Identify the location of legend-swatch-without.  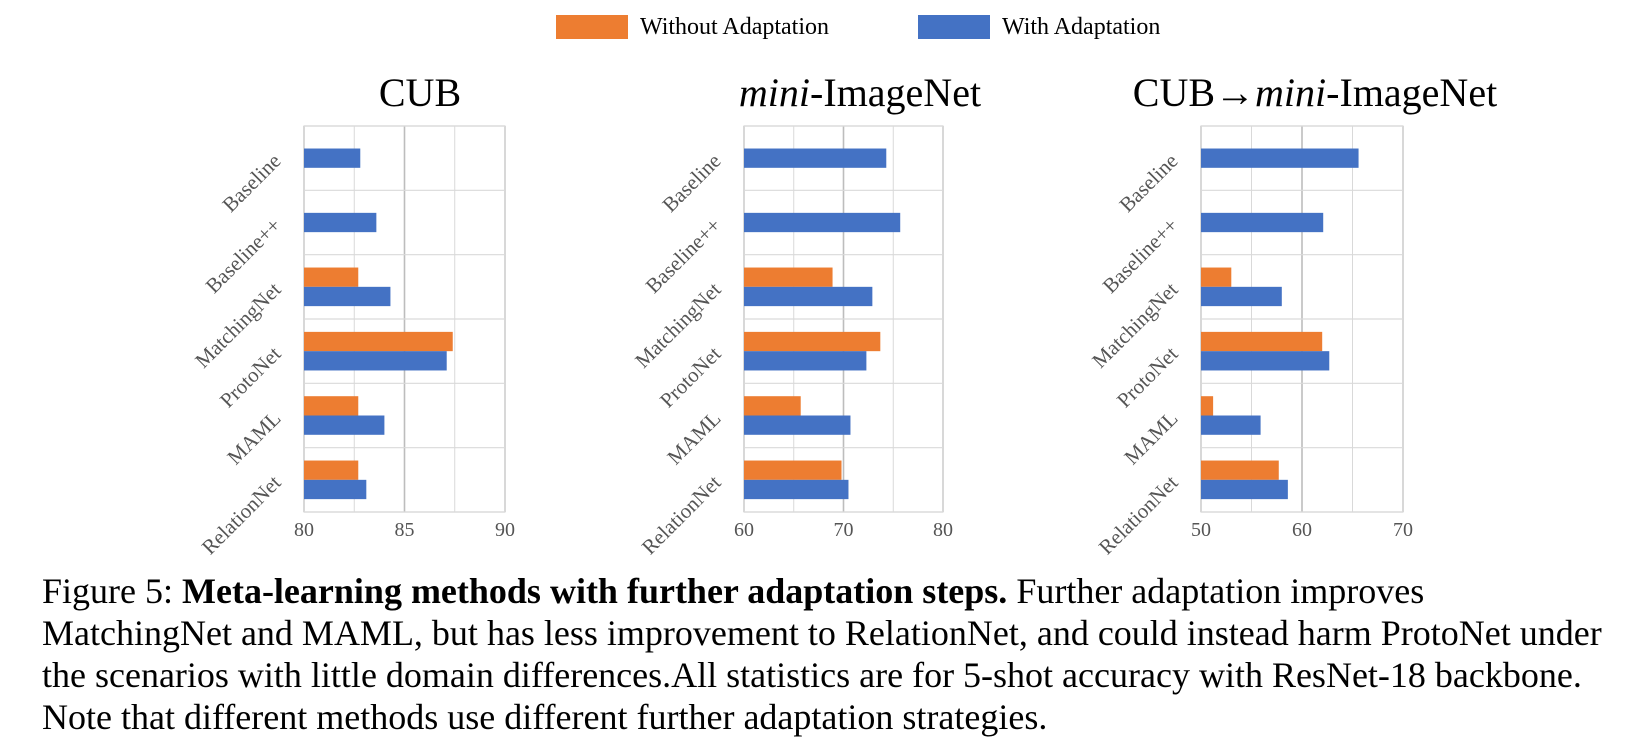
(592, 27).